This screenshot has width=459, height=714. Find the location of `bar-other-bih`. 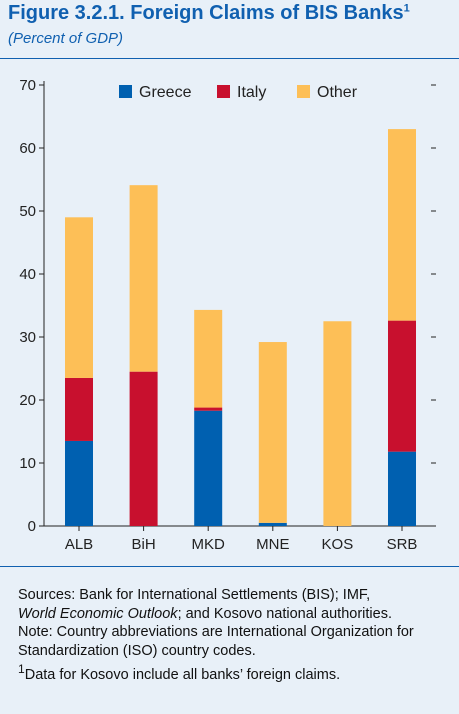

bar-other-bih is located at coordinates (143, 278).